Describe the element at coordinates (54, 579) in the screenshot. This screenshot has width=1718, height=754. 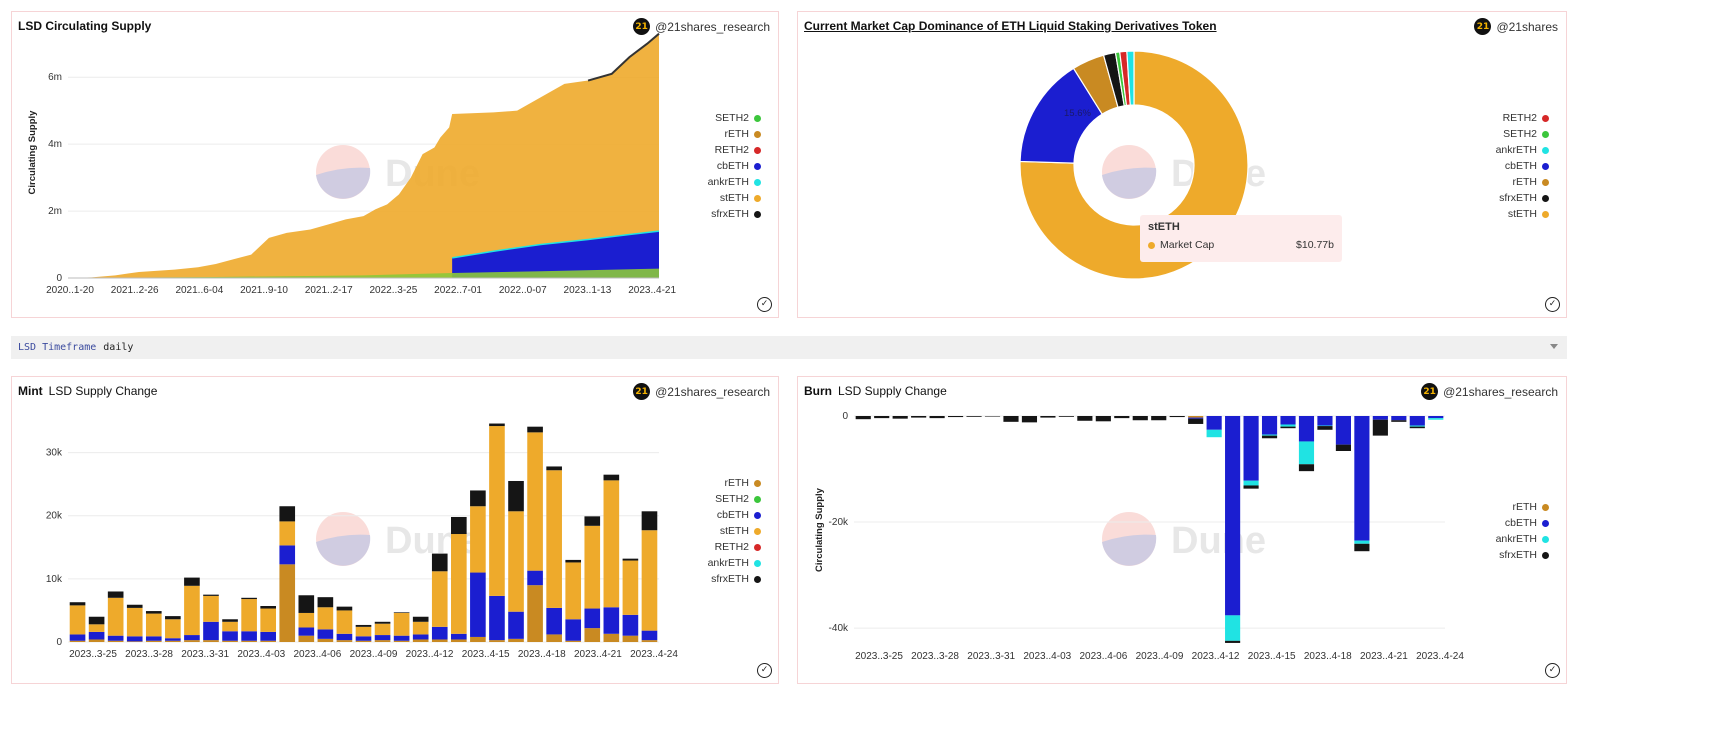
I see `y-tick-label: 10k` at that location.